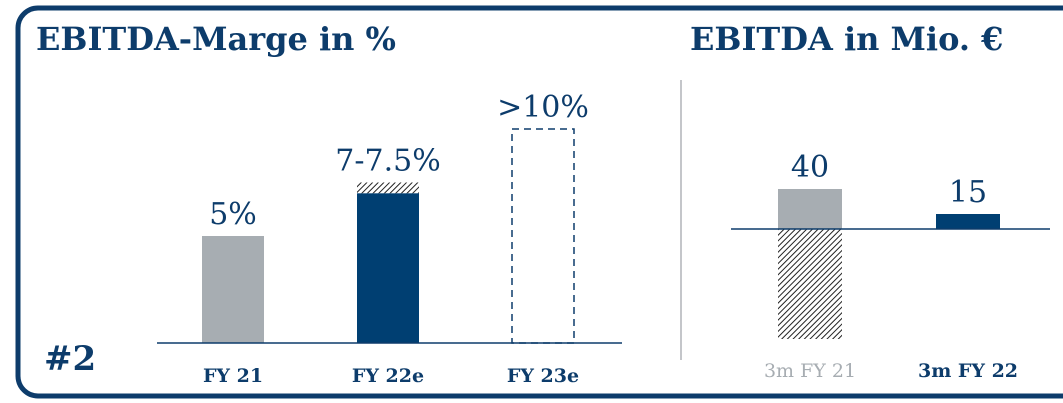 This screenshot has width=1063, height=403. What do you see at coordinates (810, 284) in the screenshot?
I see `negative-bar` at bounding box center [810, 284].